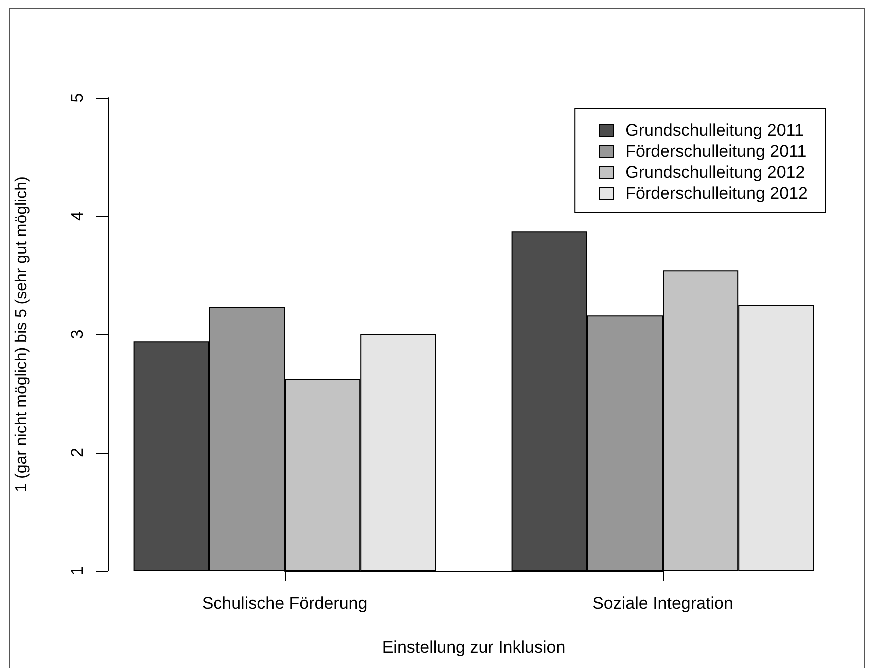 This screenshot has height=668, width=876. What do you see at coordinates (77, 216) in the screenshot?
I see `y-tick-label: 4` at bounding box center [77, 216].